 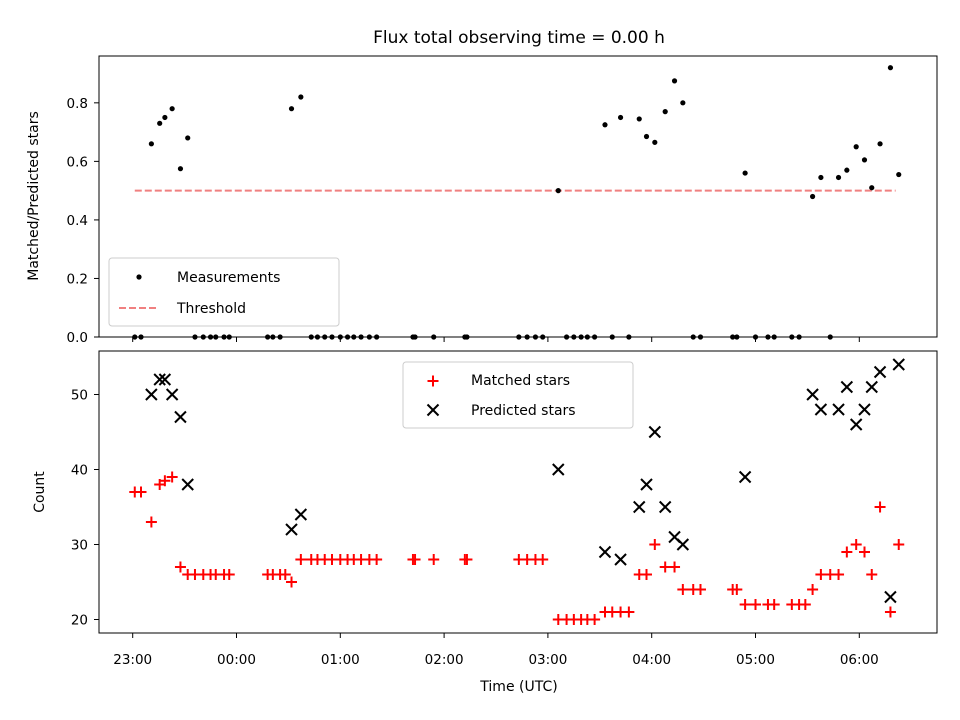 I want to click on top-y-tick-label: 0.8, so click(x=77, y=104).